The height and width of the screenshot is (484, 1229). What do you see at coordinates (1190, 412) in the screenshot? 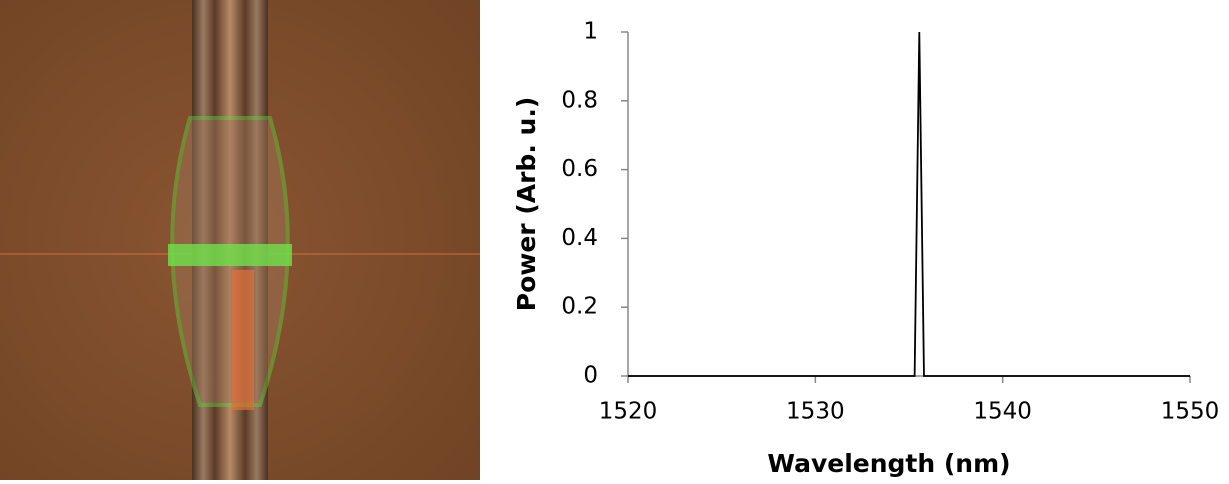
I see `x-tick-label: 1550` at bounding box center [1190, 412].